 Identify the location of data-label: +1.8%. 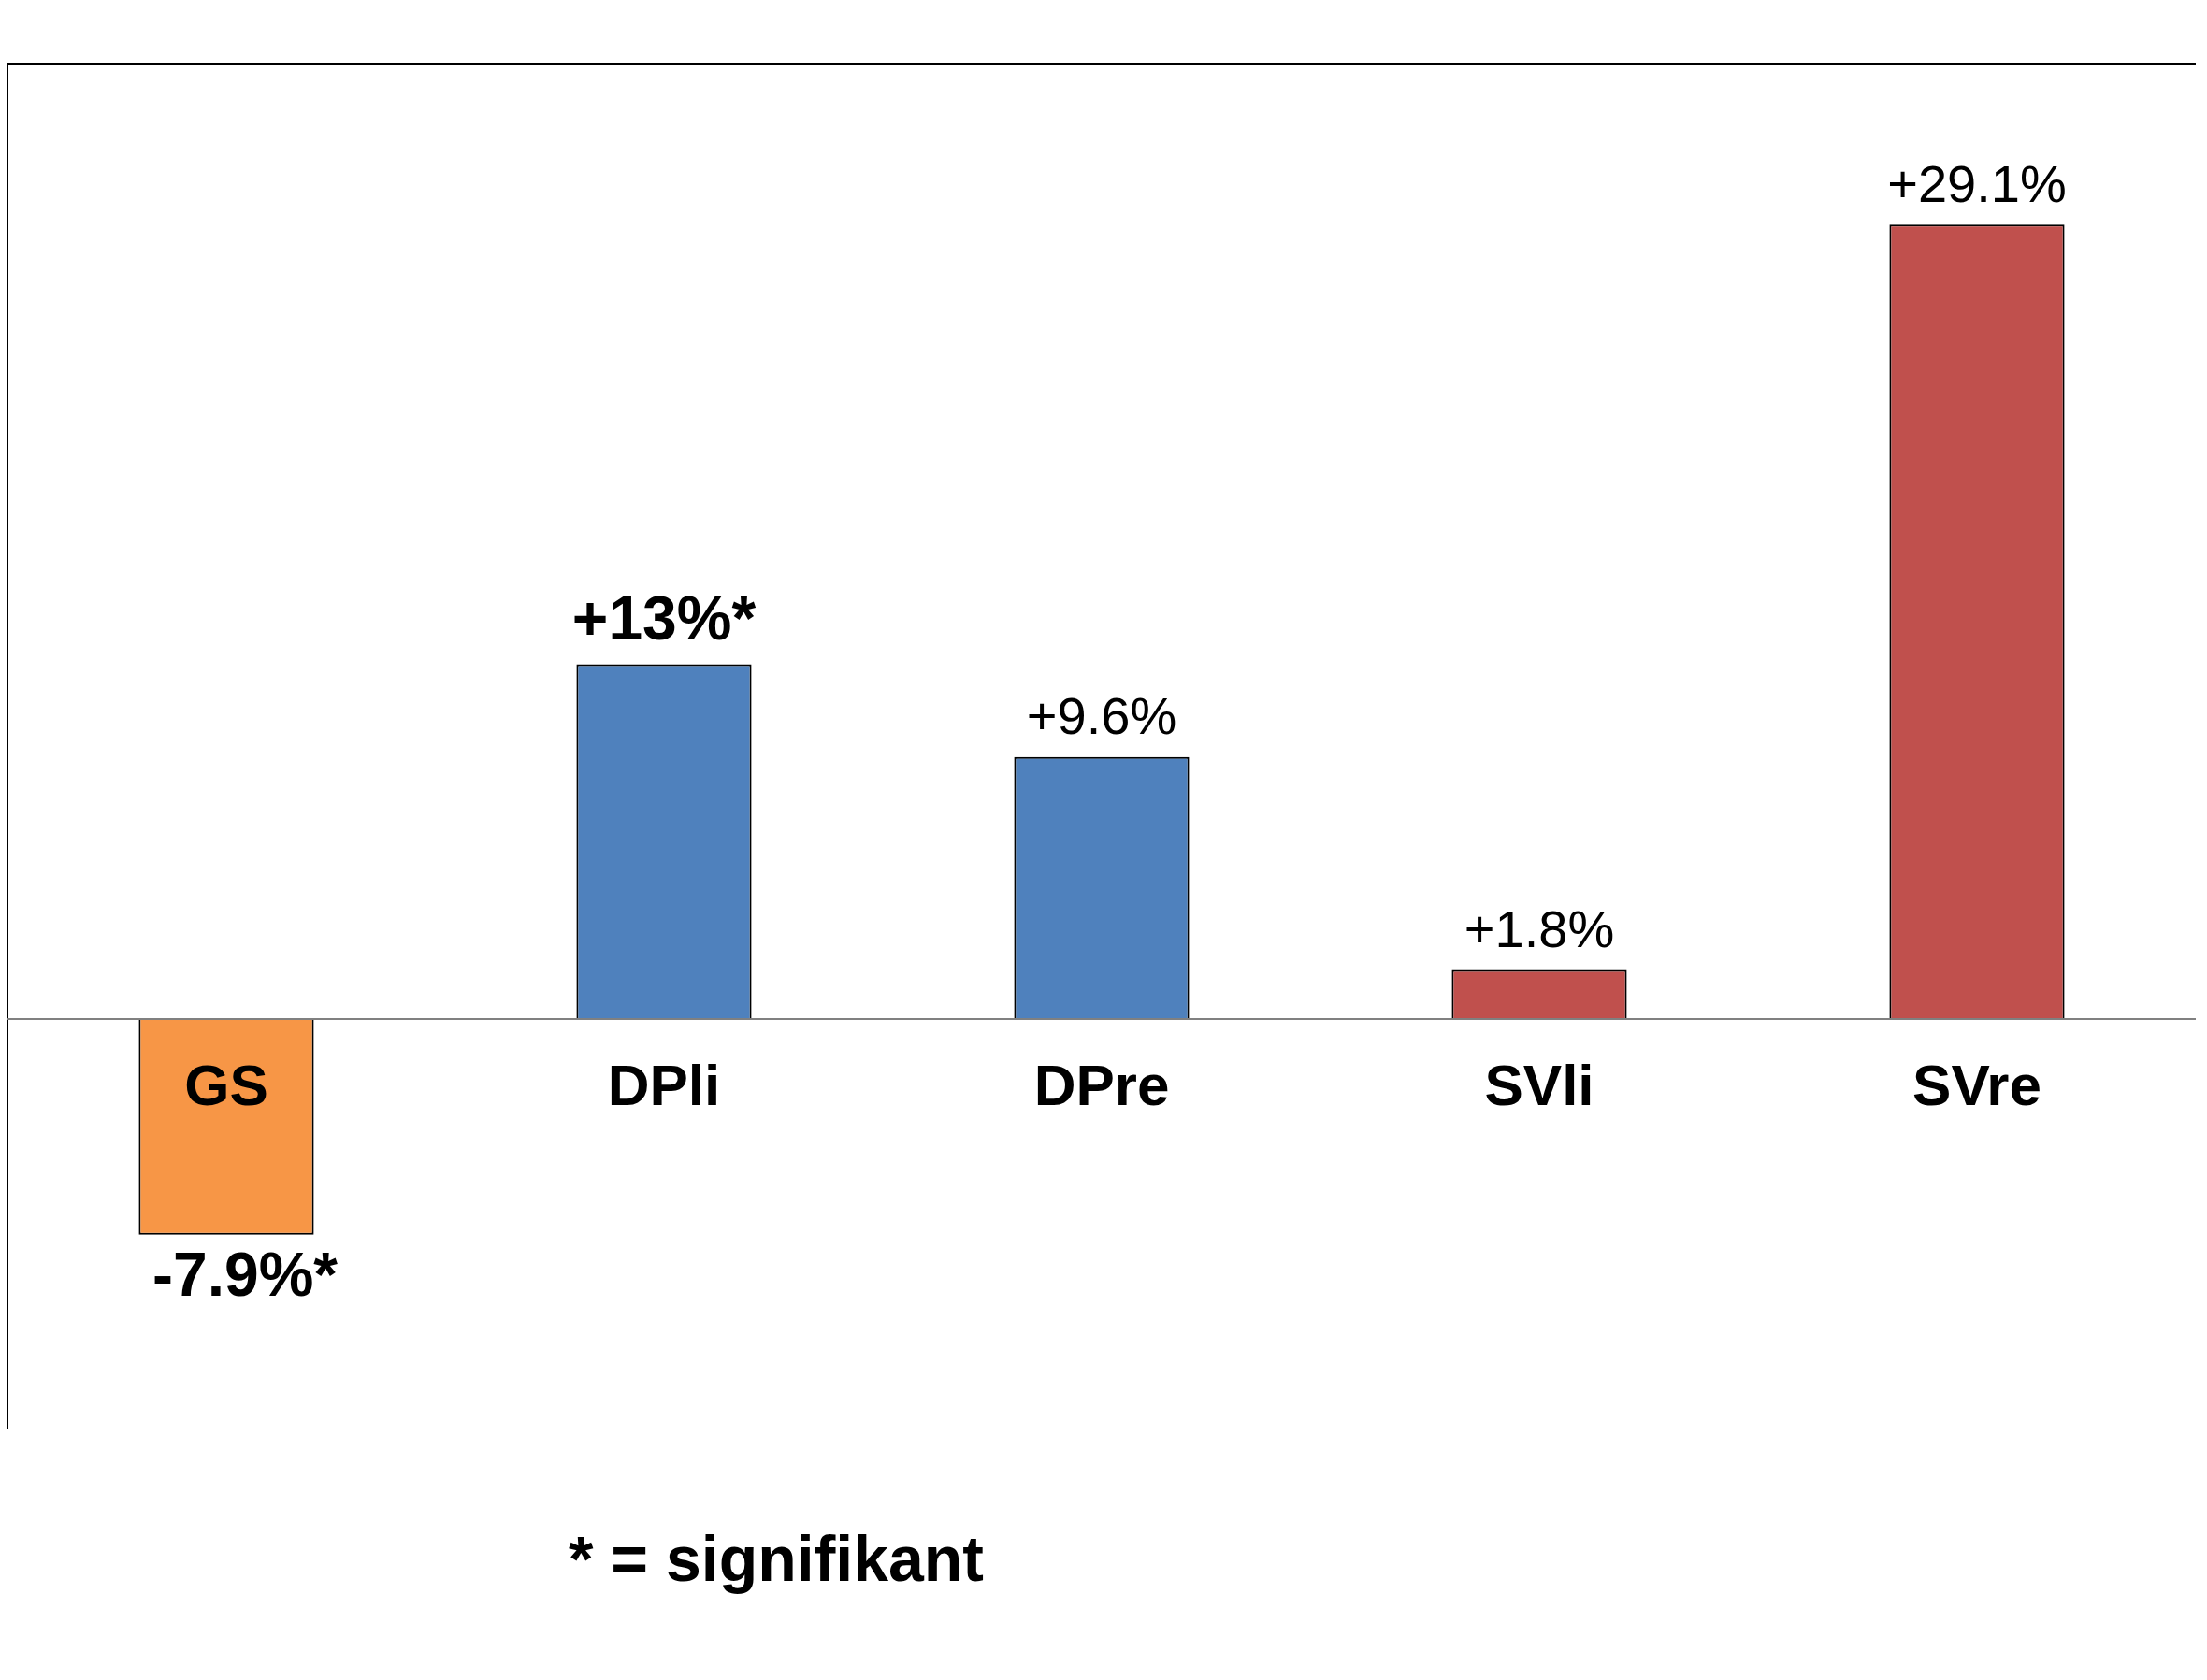
(1539, 928).